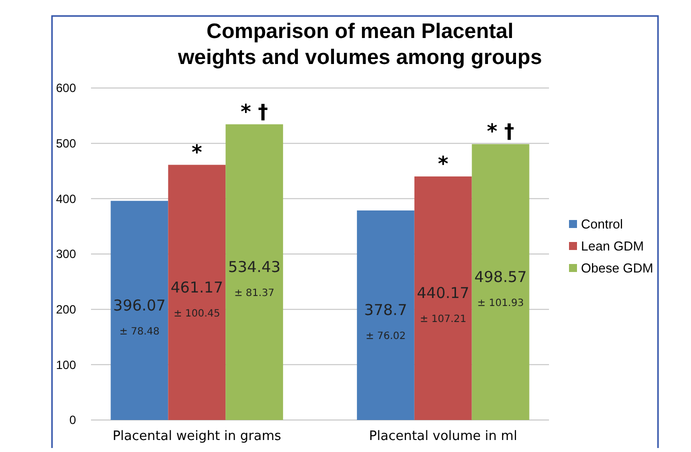  Describe the element at coordinates (66, 199) in the screenshot. I see `y-tick-label: 400` at that location.